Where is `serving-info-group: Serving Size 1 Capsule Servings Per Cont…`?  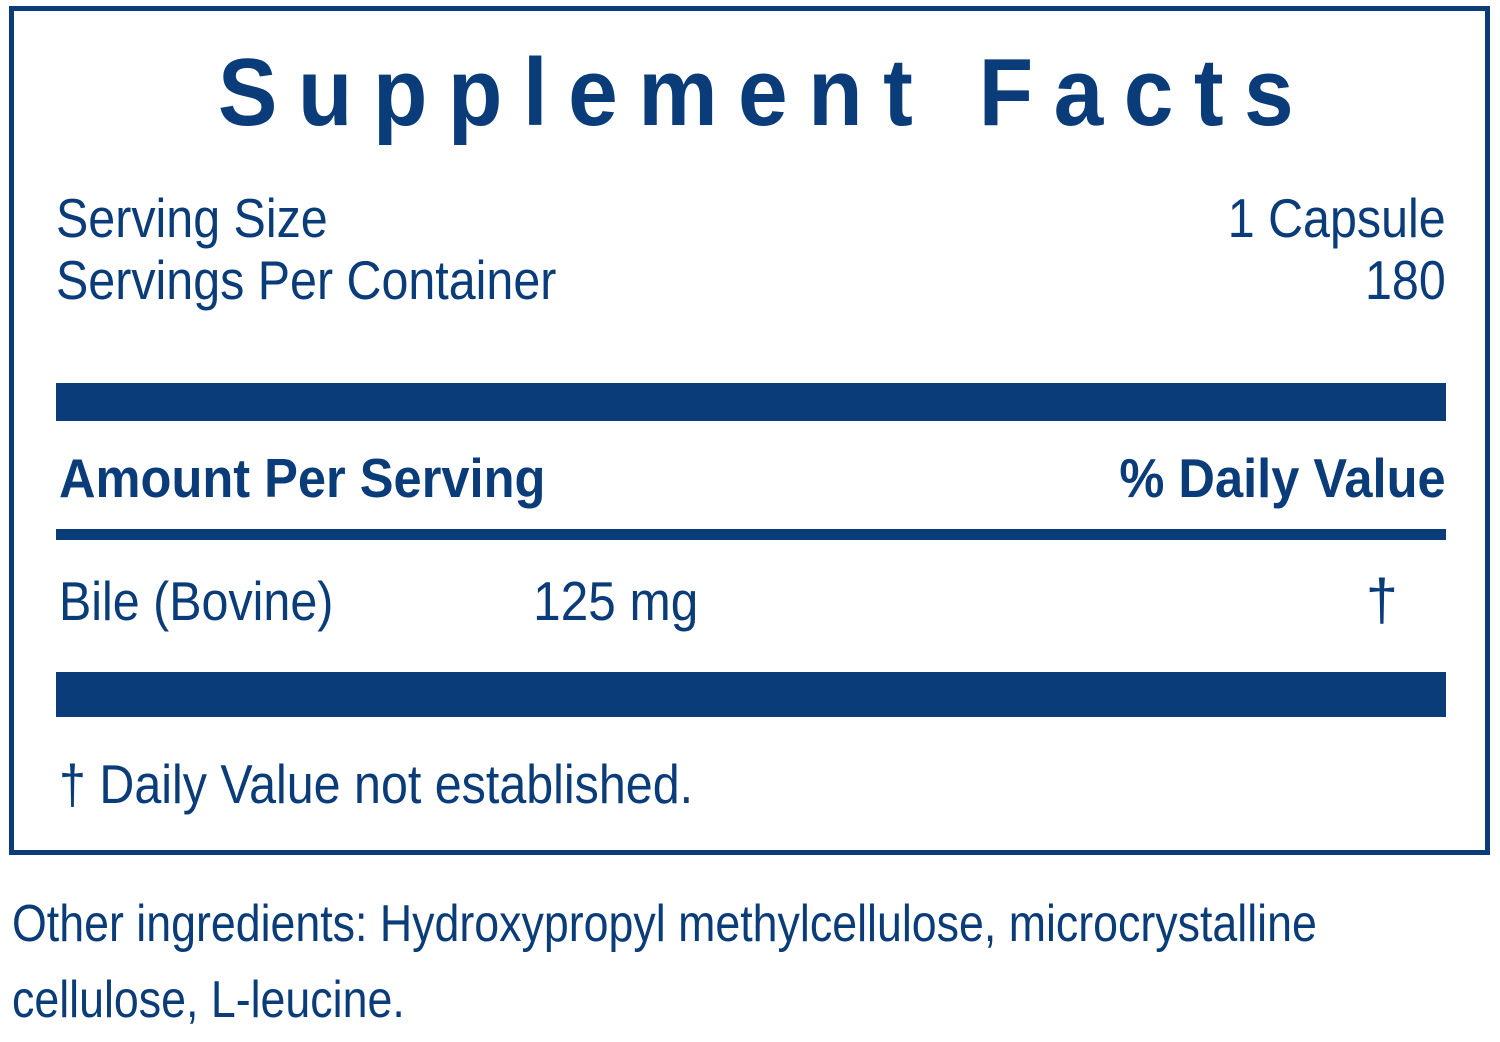
serving-info-group: Serving Size 1 Capsule Servings Per Cont… is located at coordinates (751, 249).